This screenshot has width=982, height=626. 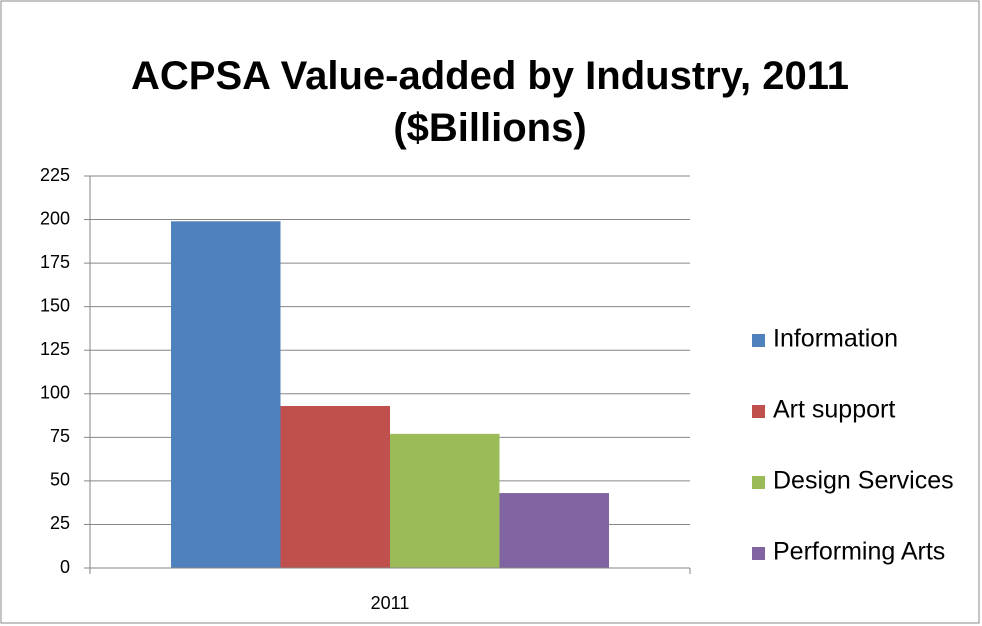 I want to click on legend-label: Art support, so click(x=834, y=410).